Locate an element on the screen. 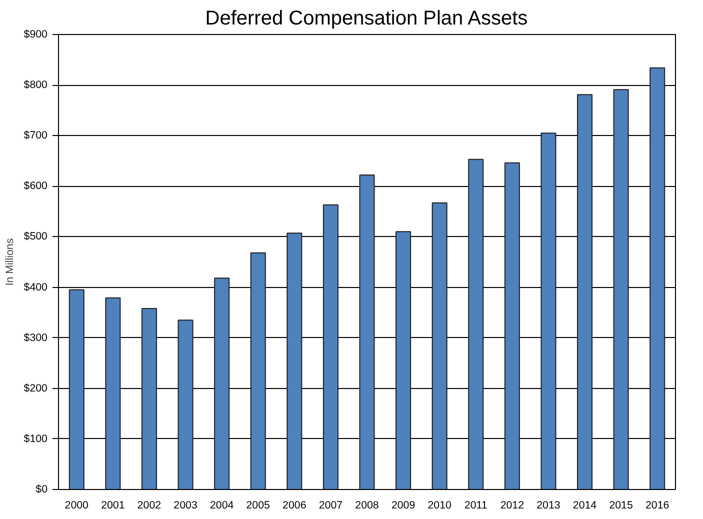 The width and height of the screenshot is (703, 519). y-tick-label: $700 is located at coordinates (36, 136).